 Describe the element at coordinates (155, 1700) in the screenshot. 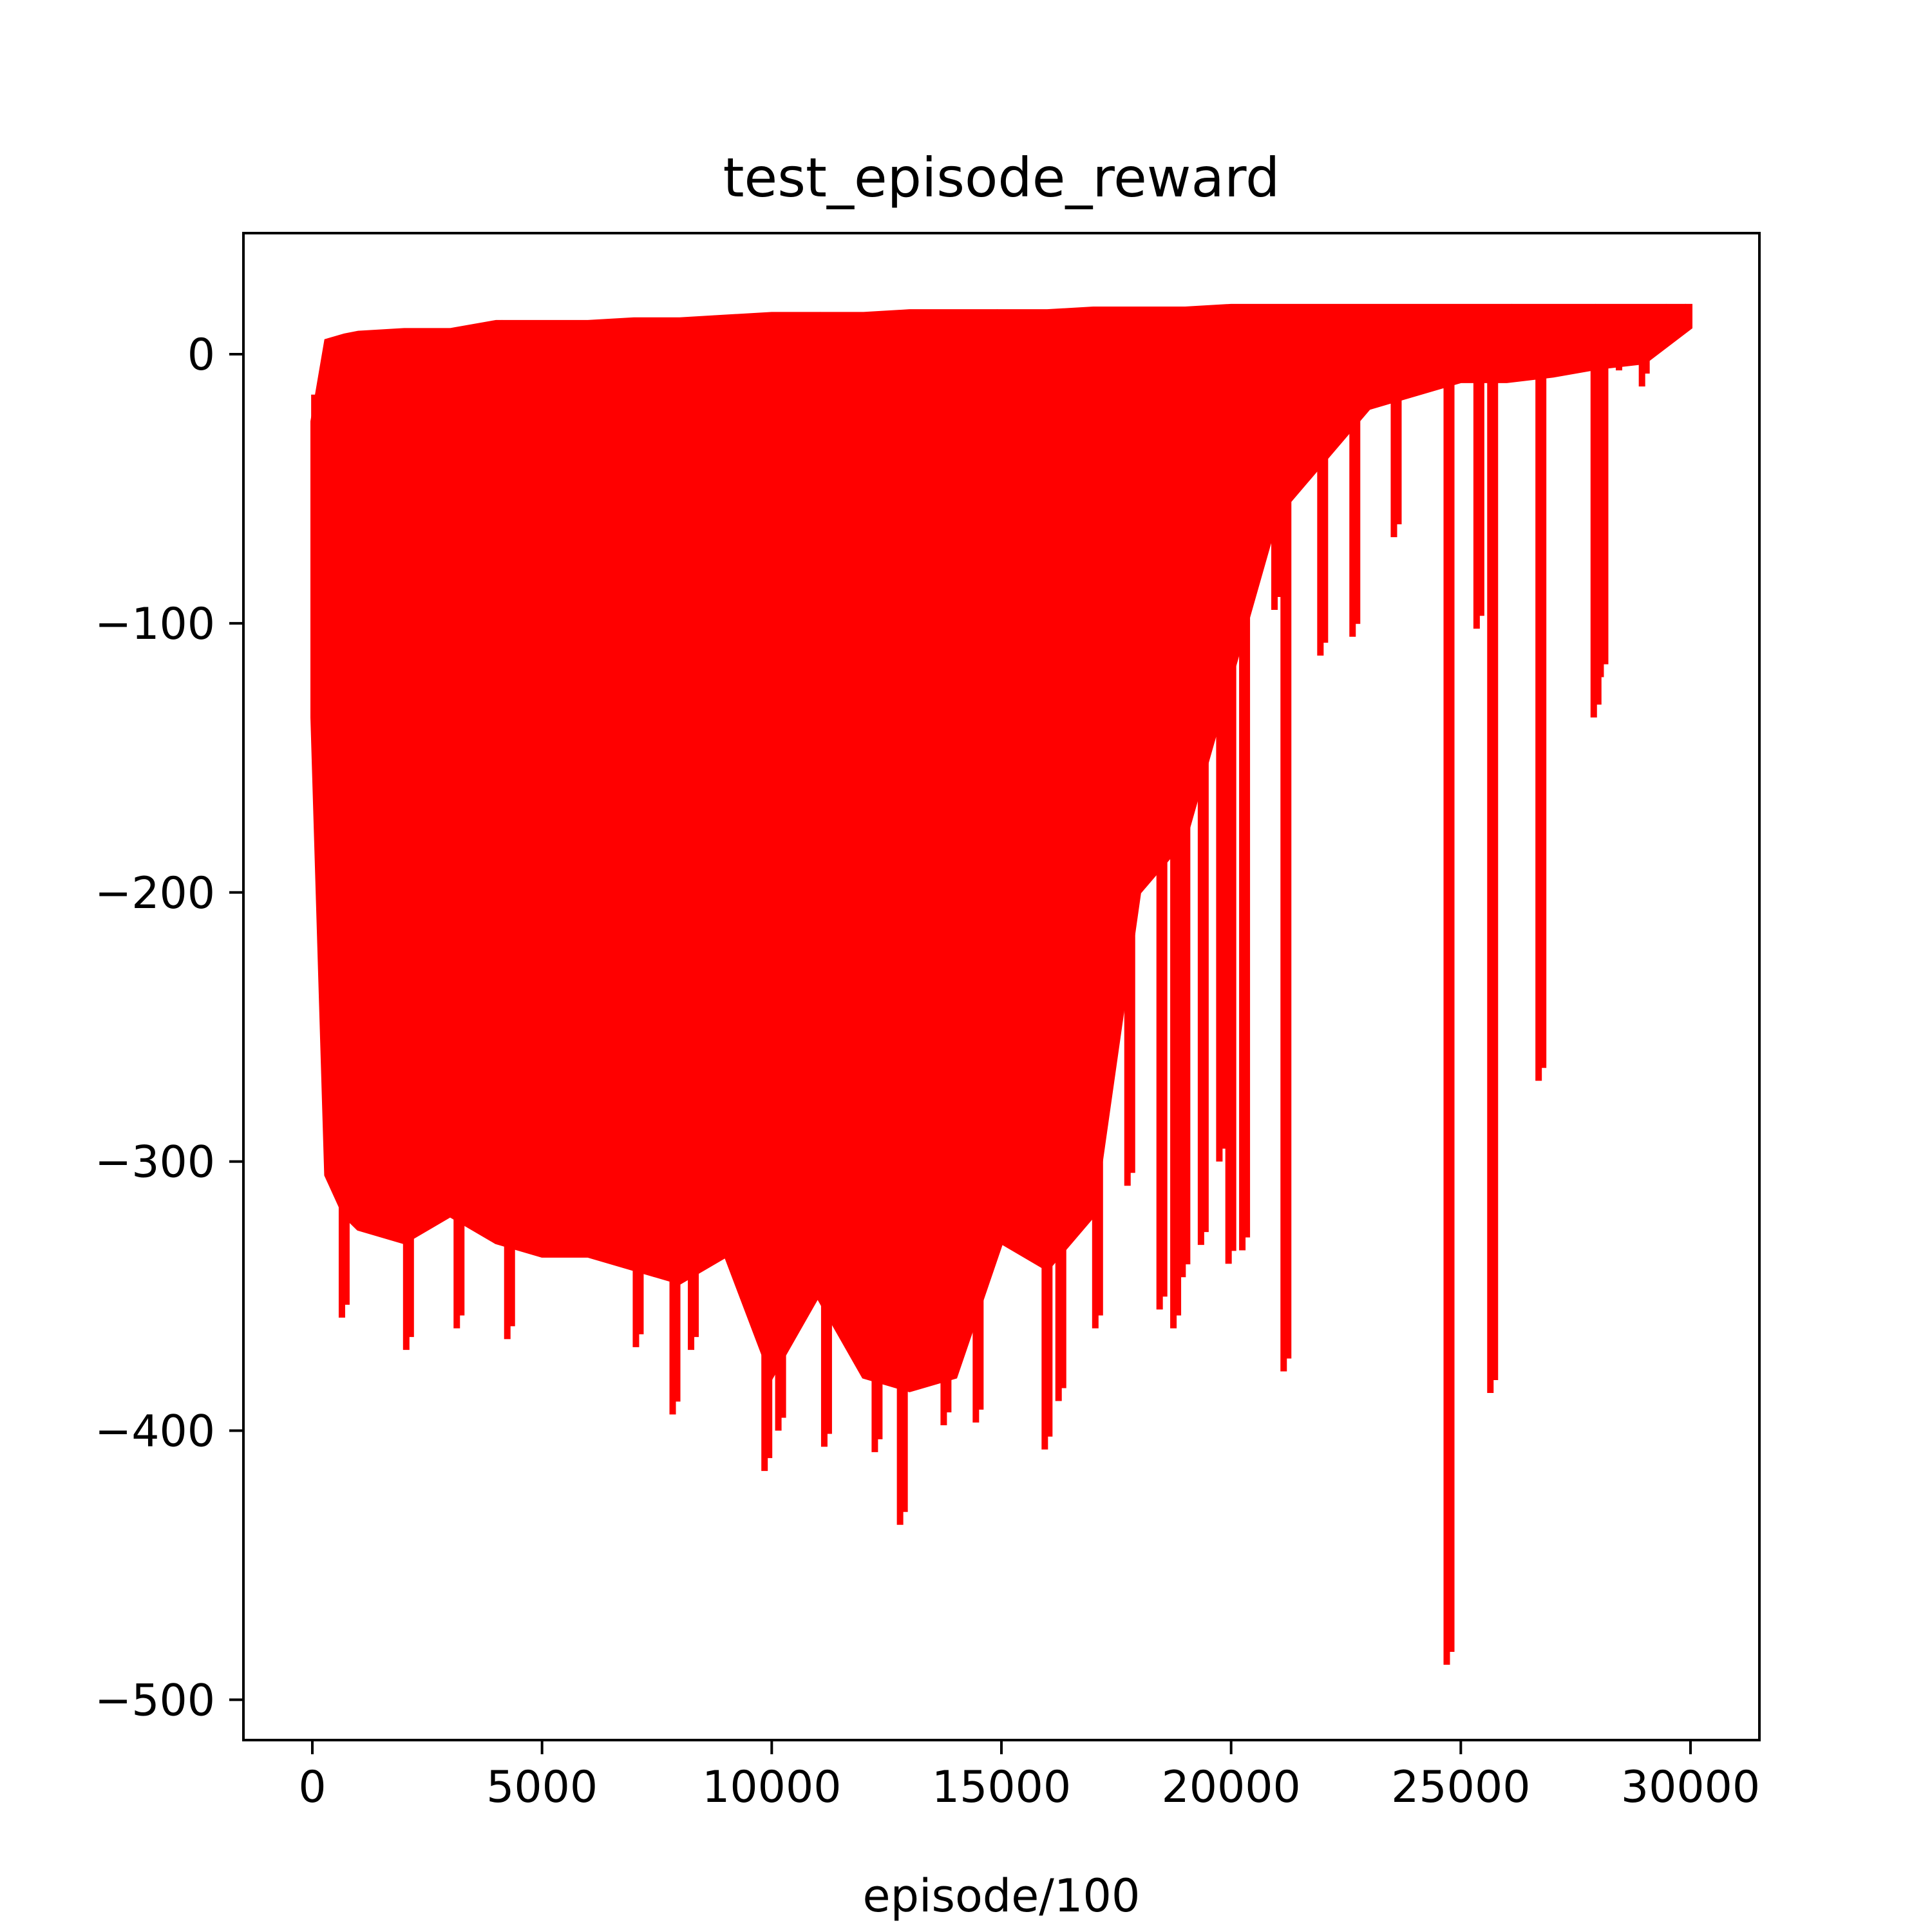

I see `y-tick-label: −500` at that location.